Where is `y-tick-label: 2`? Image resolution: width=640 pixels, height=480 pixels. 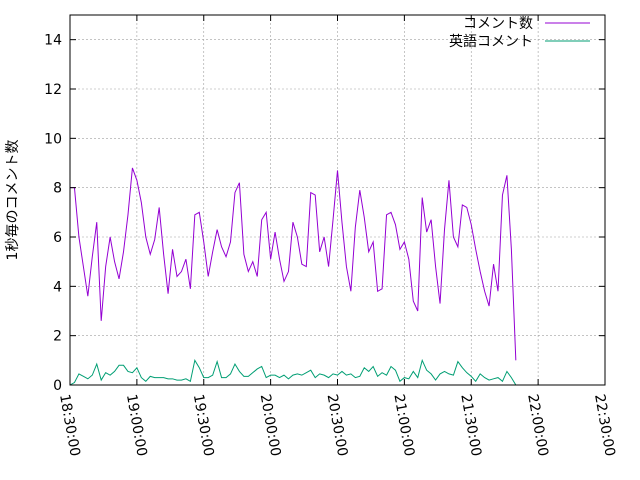 y-tick-label: 2 is located at coordinates (57, 337).